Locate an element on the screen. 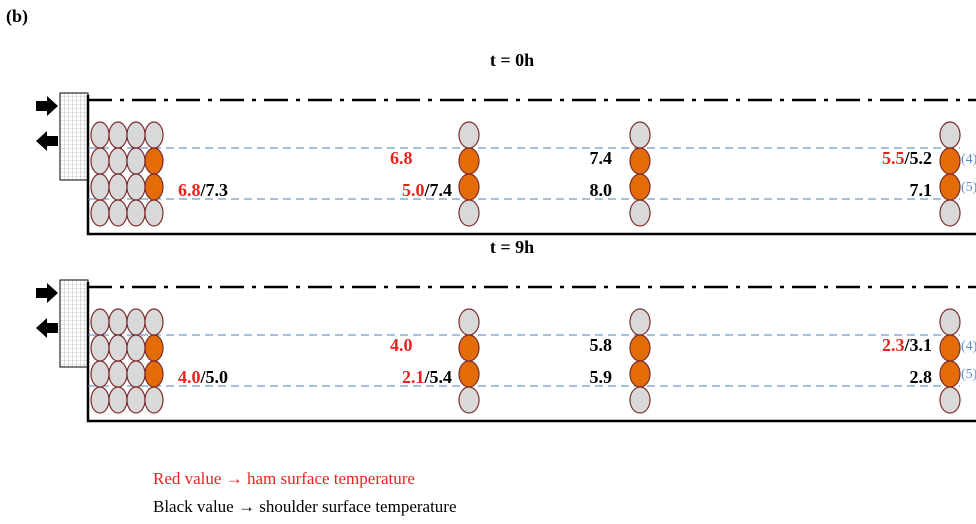 The image size is (976, 524). figure-label: (b) is located at coordinates (17, 16).